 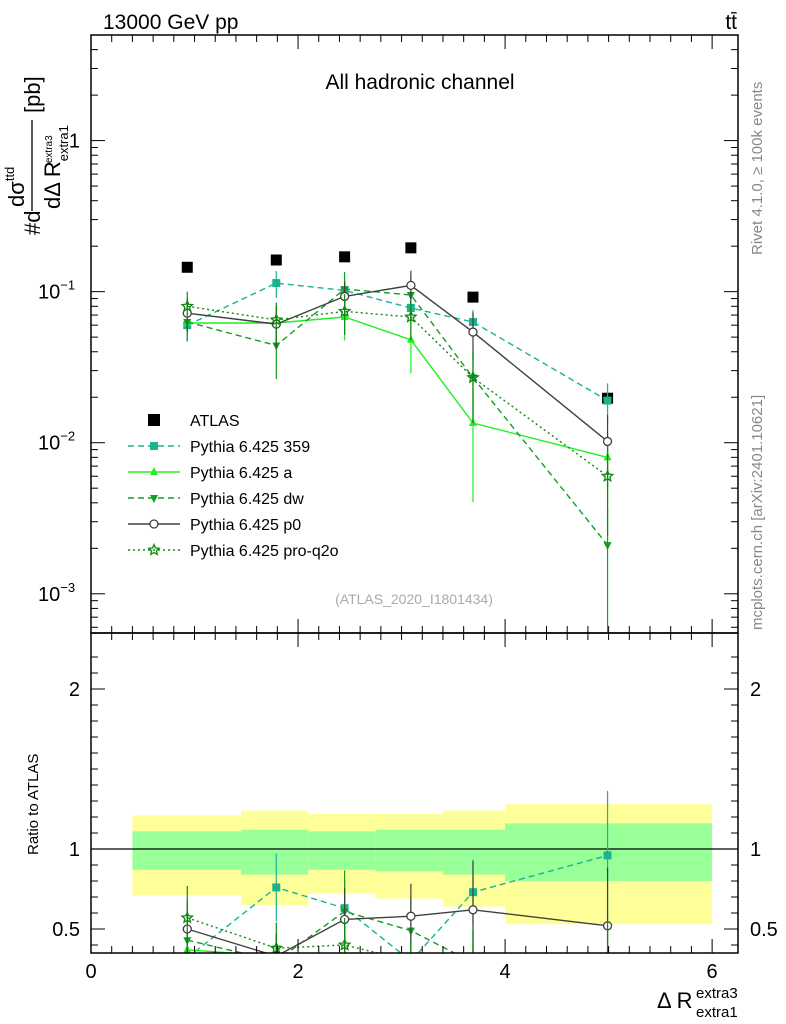 What do you see at coordinates (33, 804) in the screenshot?
I see `ratio-ylabel: Ratio to ATLAS` at bounding box center [33, 804].